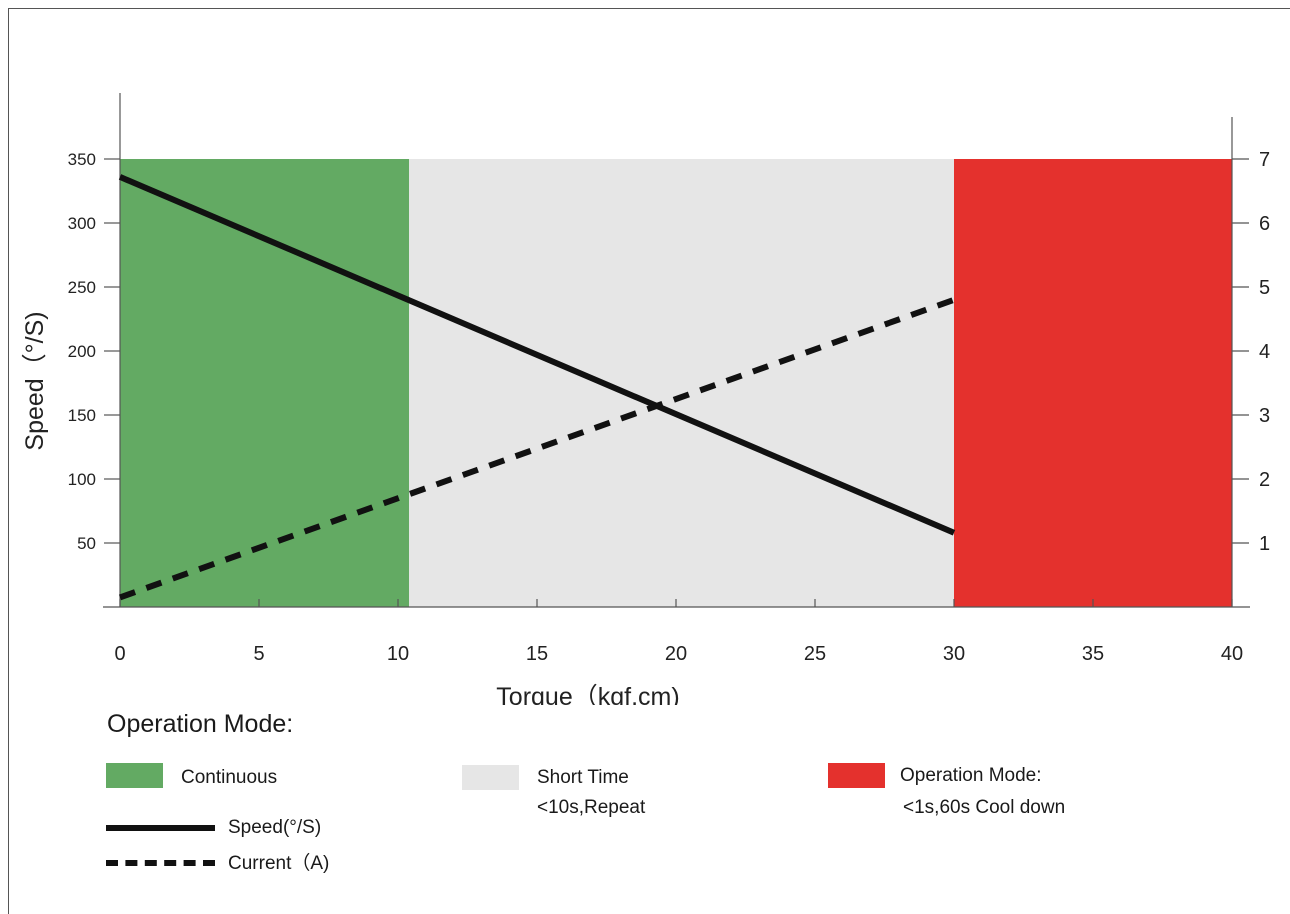 This screenshot has height=914, width=1290. Describe the element at coordinates (265, 383) in the screenshot. I see `region-continuous` at that location.